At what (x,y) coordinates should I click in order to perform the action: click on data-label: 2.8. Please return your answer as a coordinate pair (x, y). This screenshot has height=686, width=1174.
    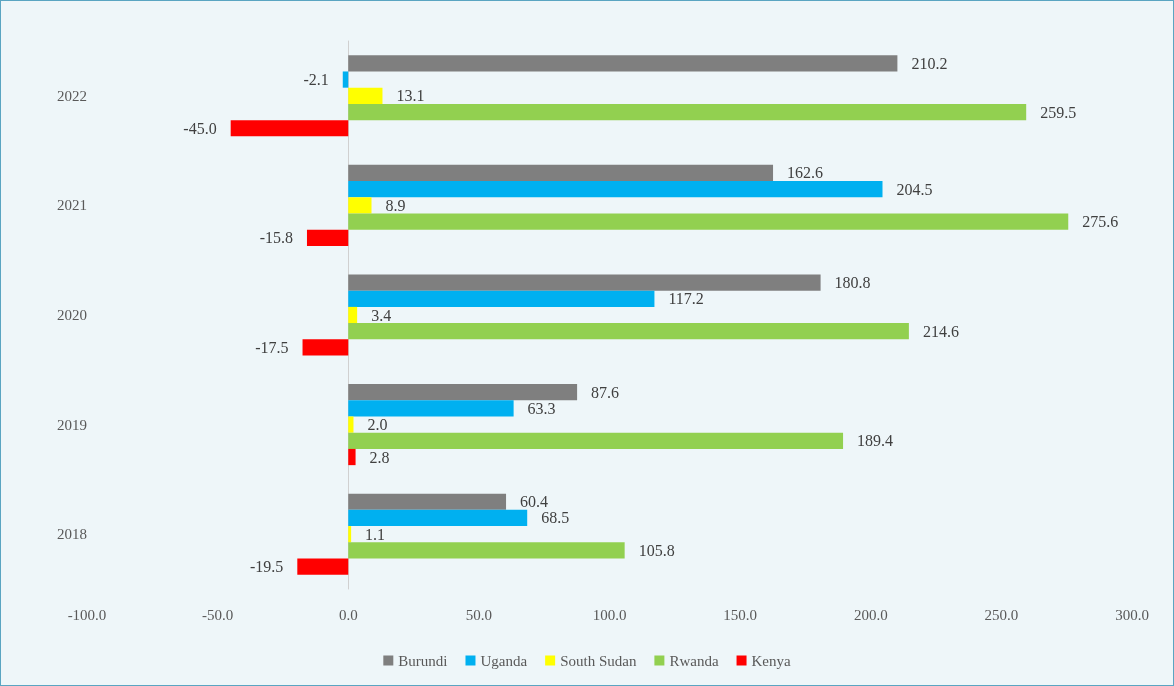
    Looking at the image, I should click on (379, 457).